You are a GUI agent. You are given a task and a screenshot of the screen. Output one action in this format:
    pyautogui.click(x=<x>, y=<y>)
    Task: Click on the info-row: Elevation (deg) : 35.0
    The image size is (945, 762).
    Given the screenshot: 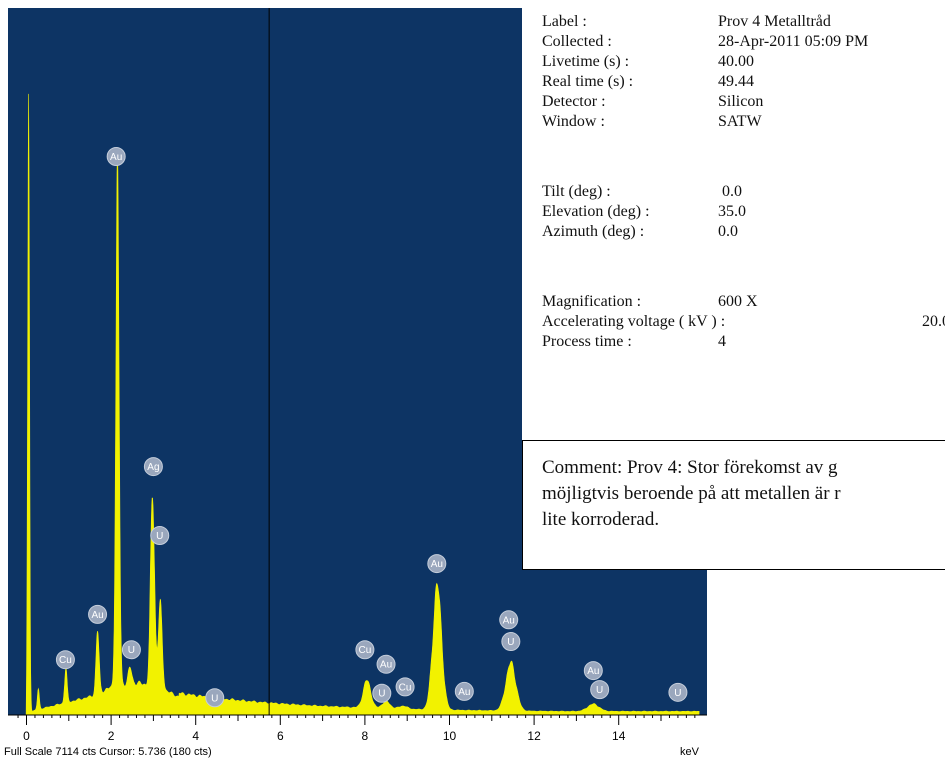 What is the action you would take?
    pyautogui.click(x=644, y=212)
    